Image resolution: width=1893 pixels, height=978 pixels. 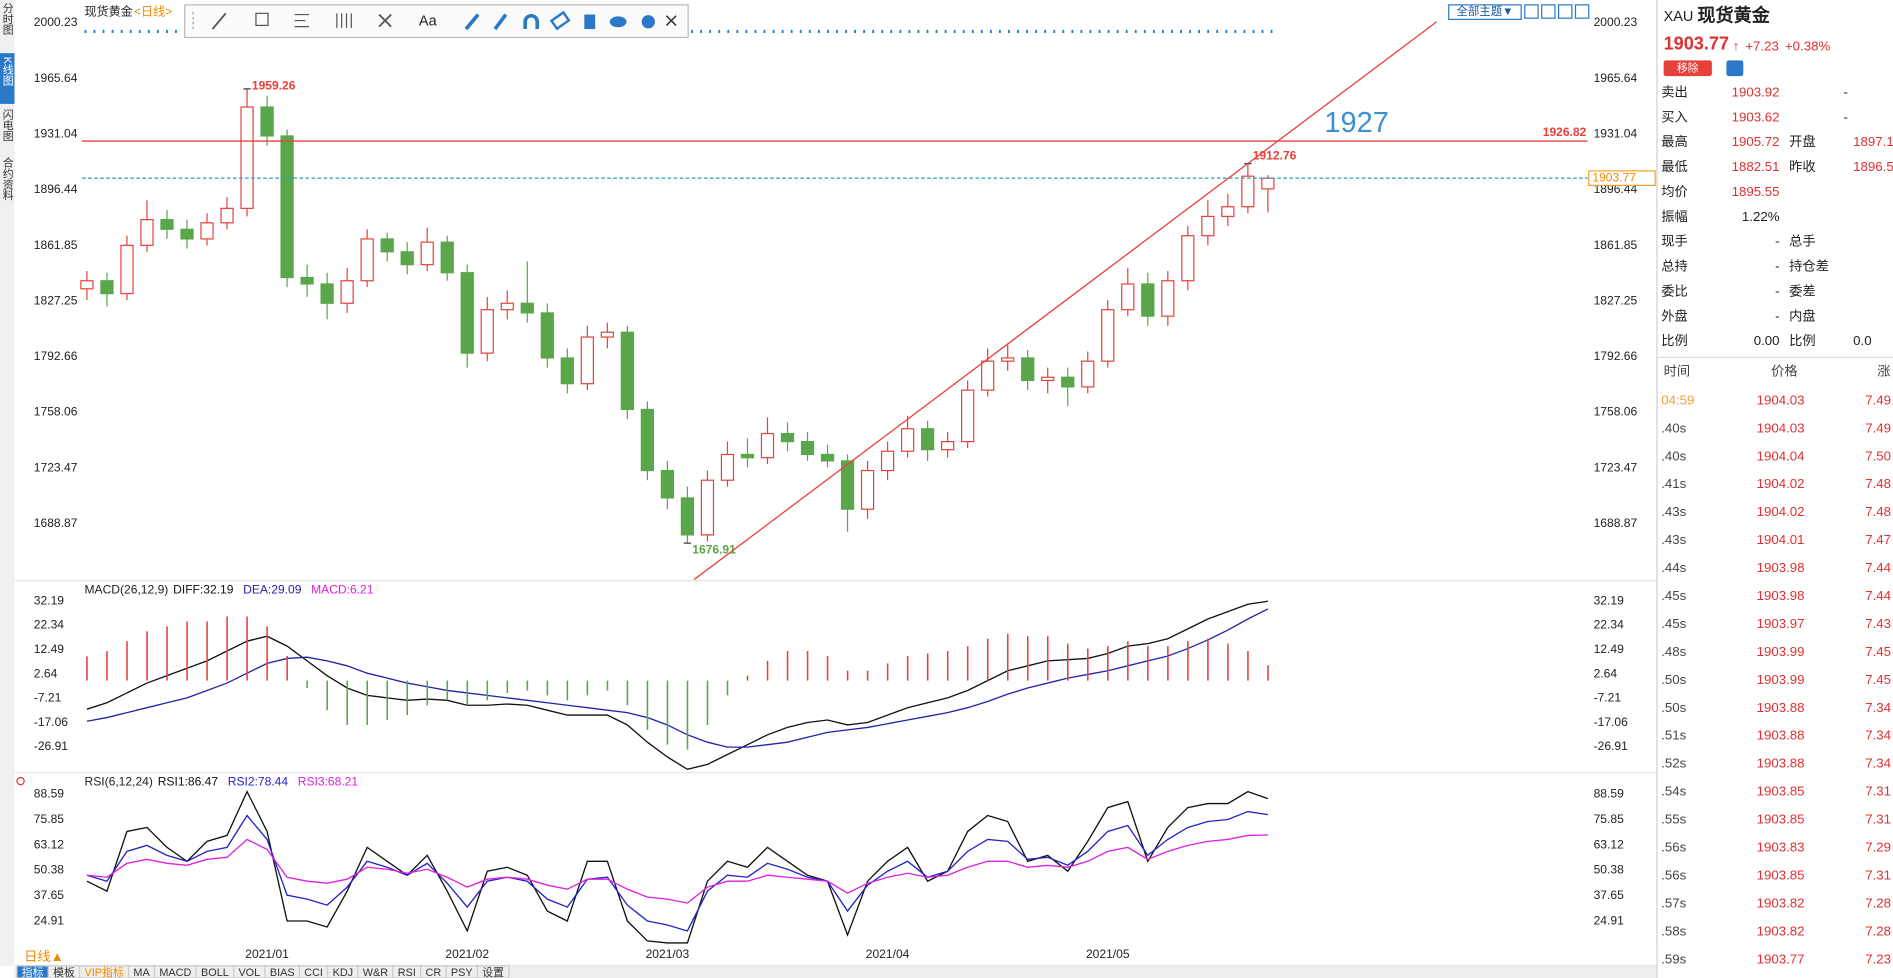 I want to click on magnet-tool, so click(x=531, y=21).